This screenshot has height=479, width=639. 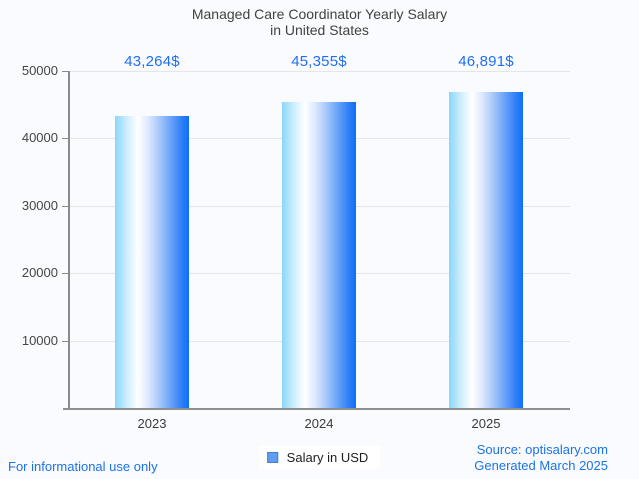 I want to click on y-tick-label: 10000, so click(x=39, y=340).